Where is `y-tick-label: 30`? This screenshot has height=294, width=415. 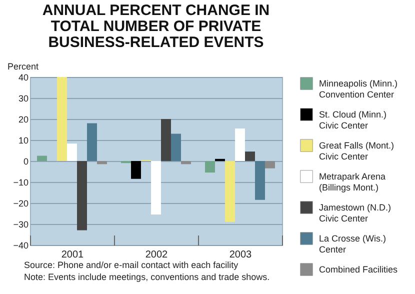 y-tick-label: 30 is located at coordinates (23, 99).